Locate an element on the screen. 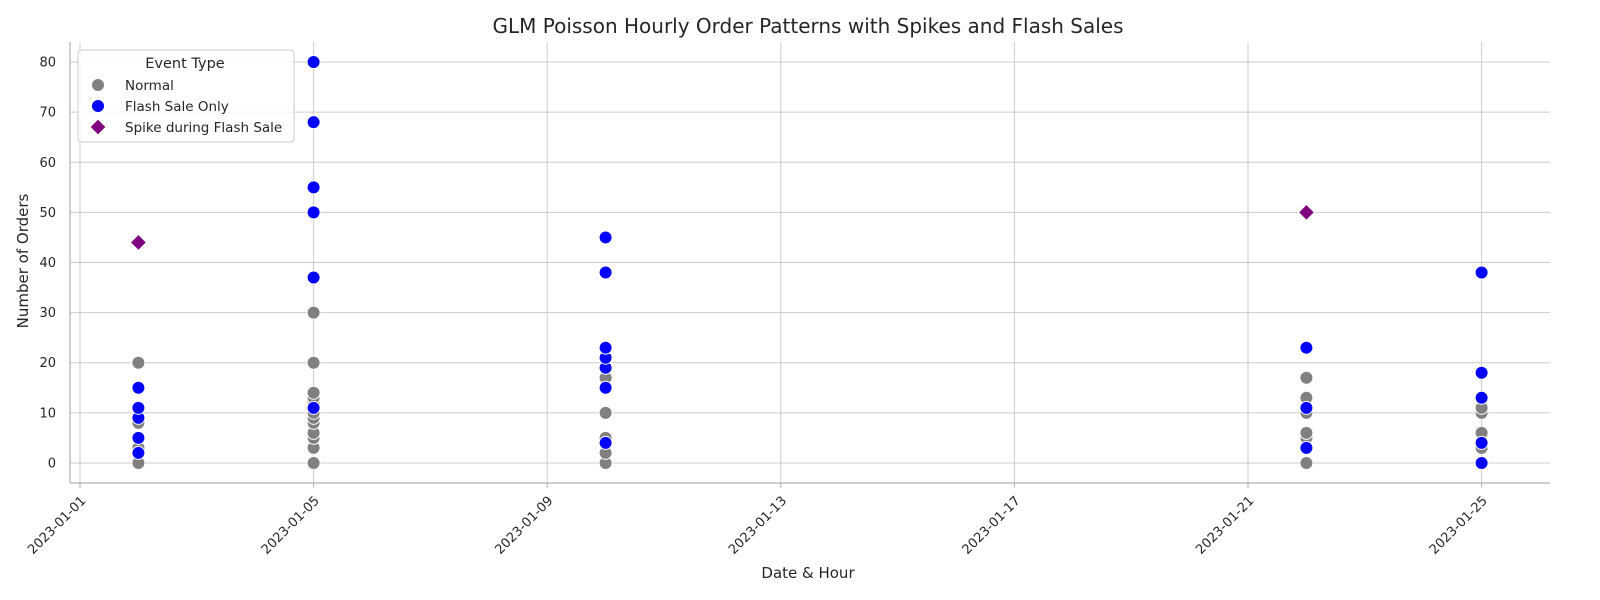  x-tick-label: 2023-01-21 is located at coordinates (1225, 526).